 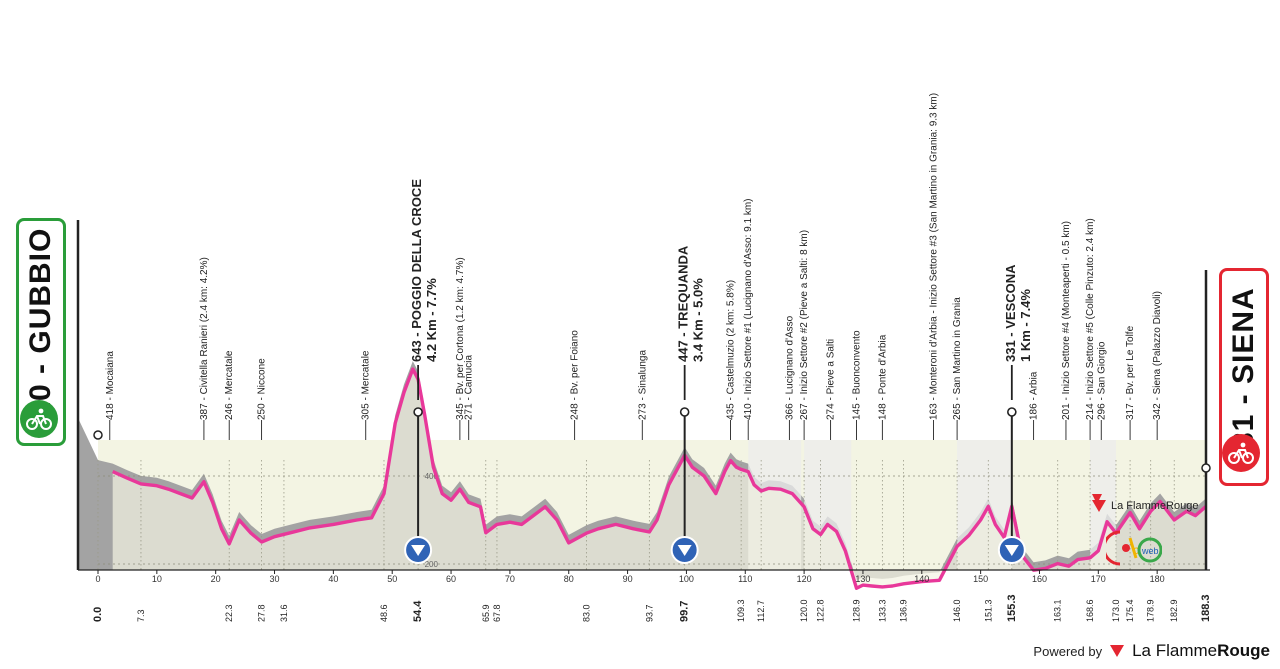 I want to click on waypoint-label-7: 271 - Camucia, so click(x=469, y=387).